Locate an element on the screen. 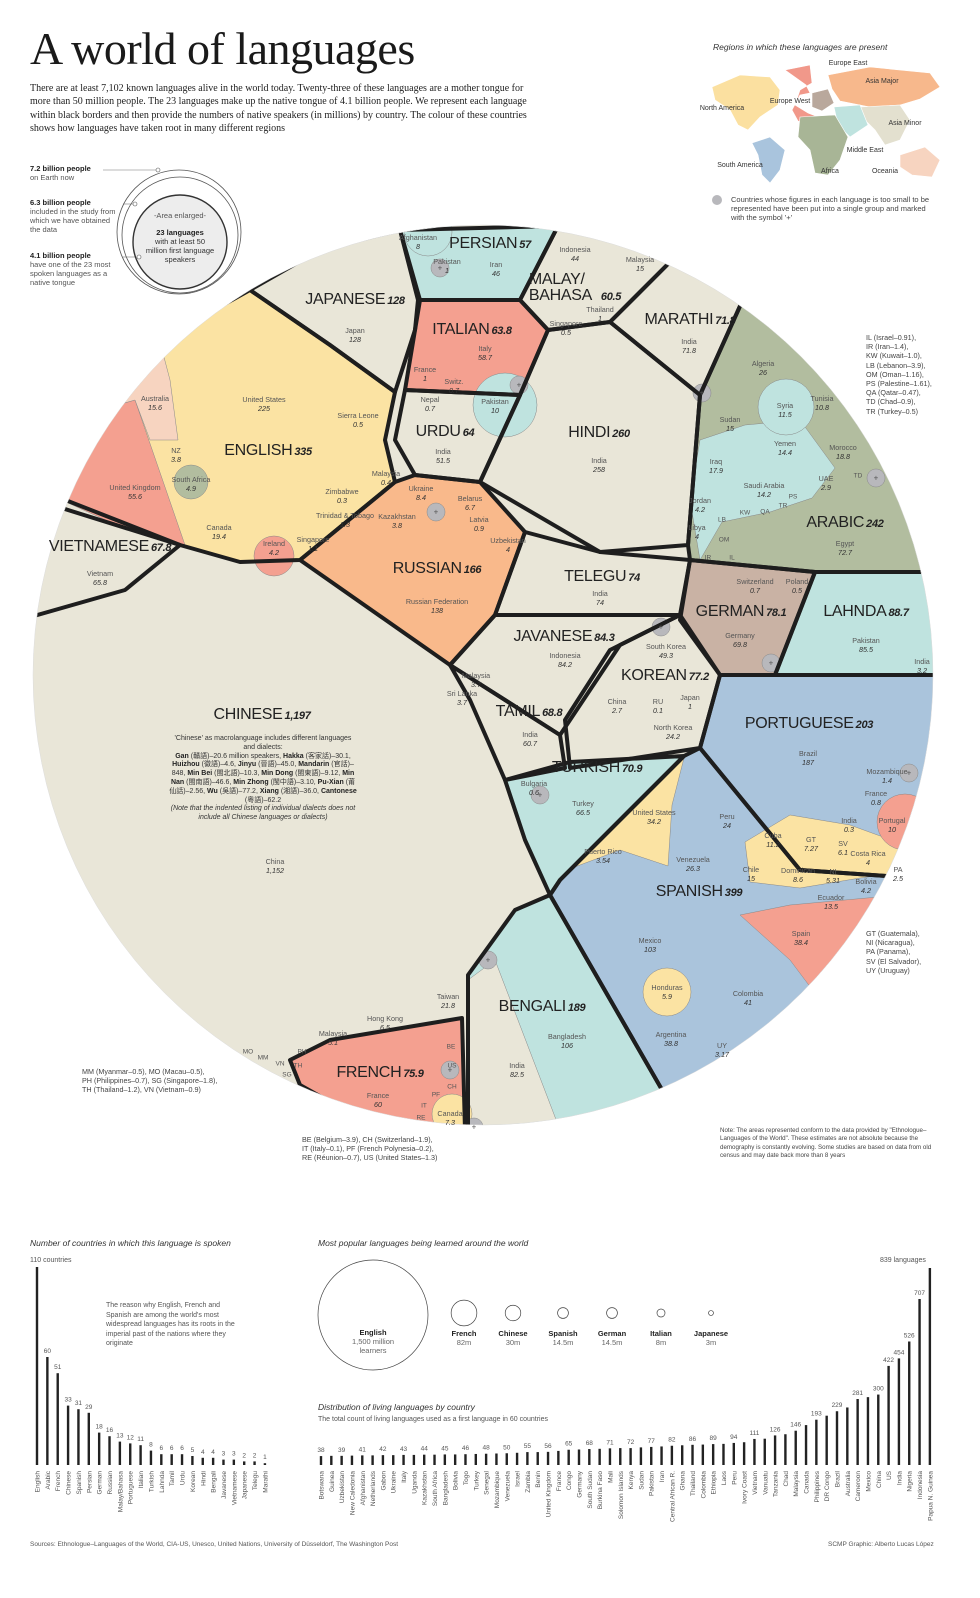  bar-category-label: Central African R. is located at coordinates (672, 1496).